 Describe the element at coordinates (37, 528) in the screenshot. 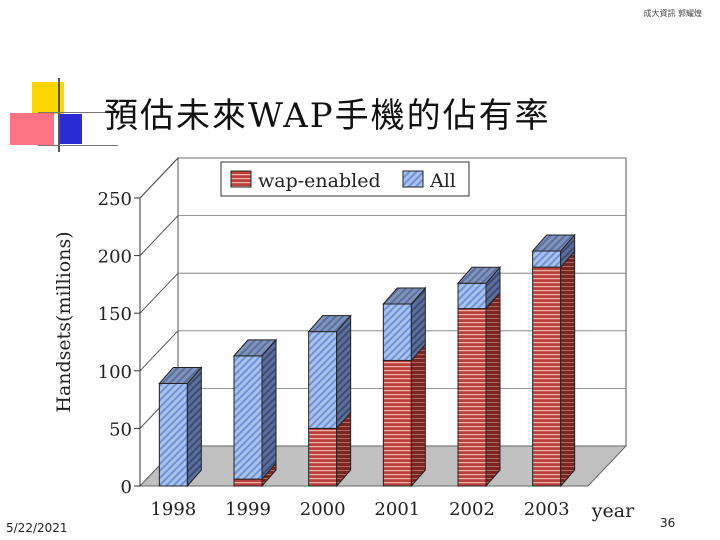

I see `footer-date: 5/22/2021` at that location.